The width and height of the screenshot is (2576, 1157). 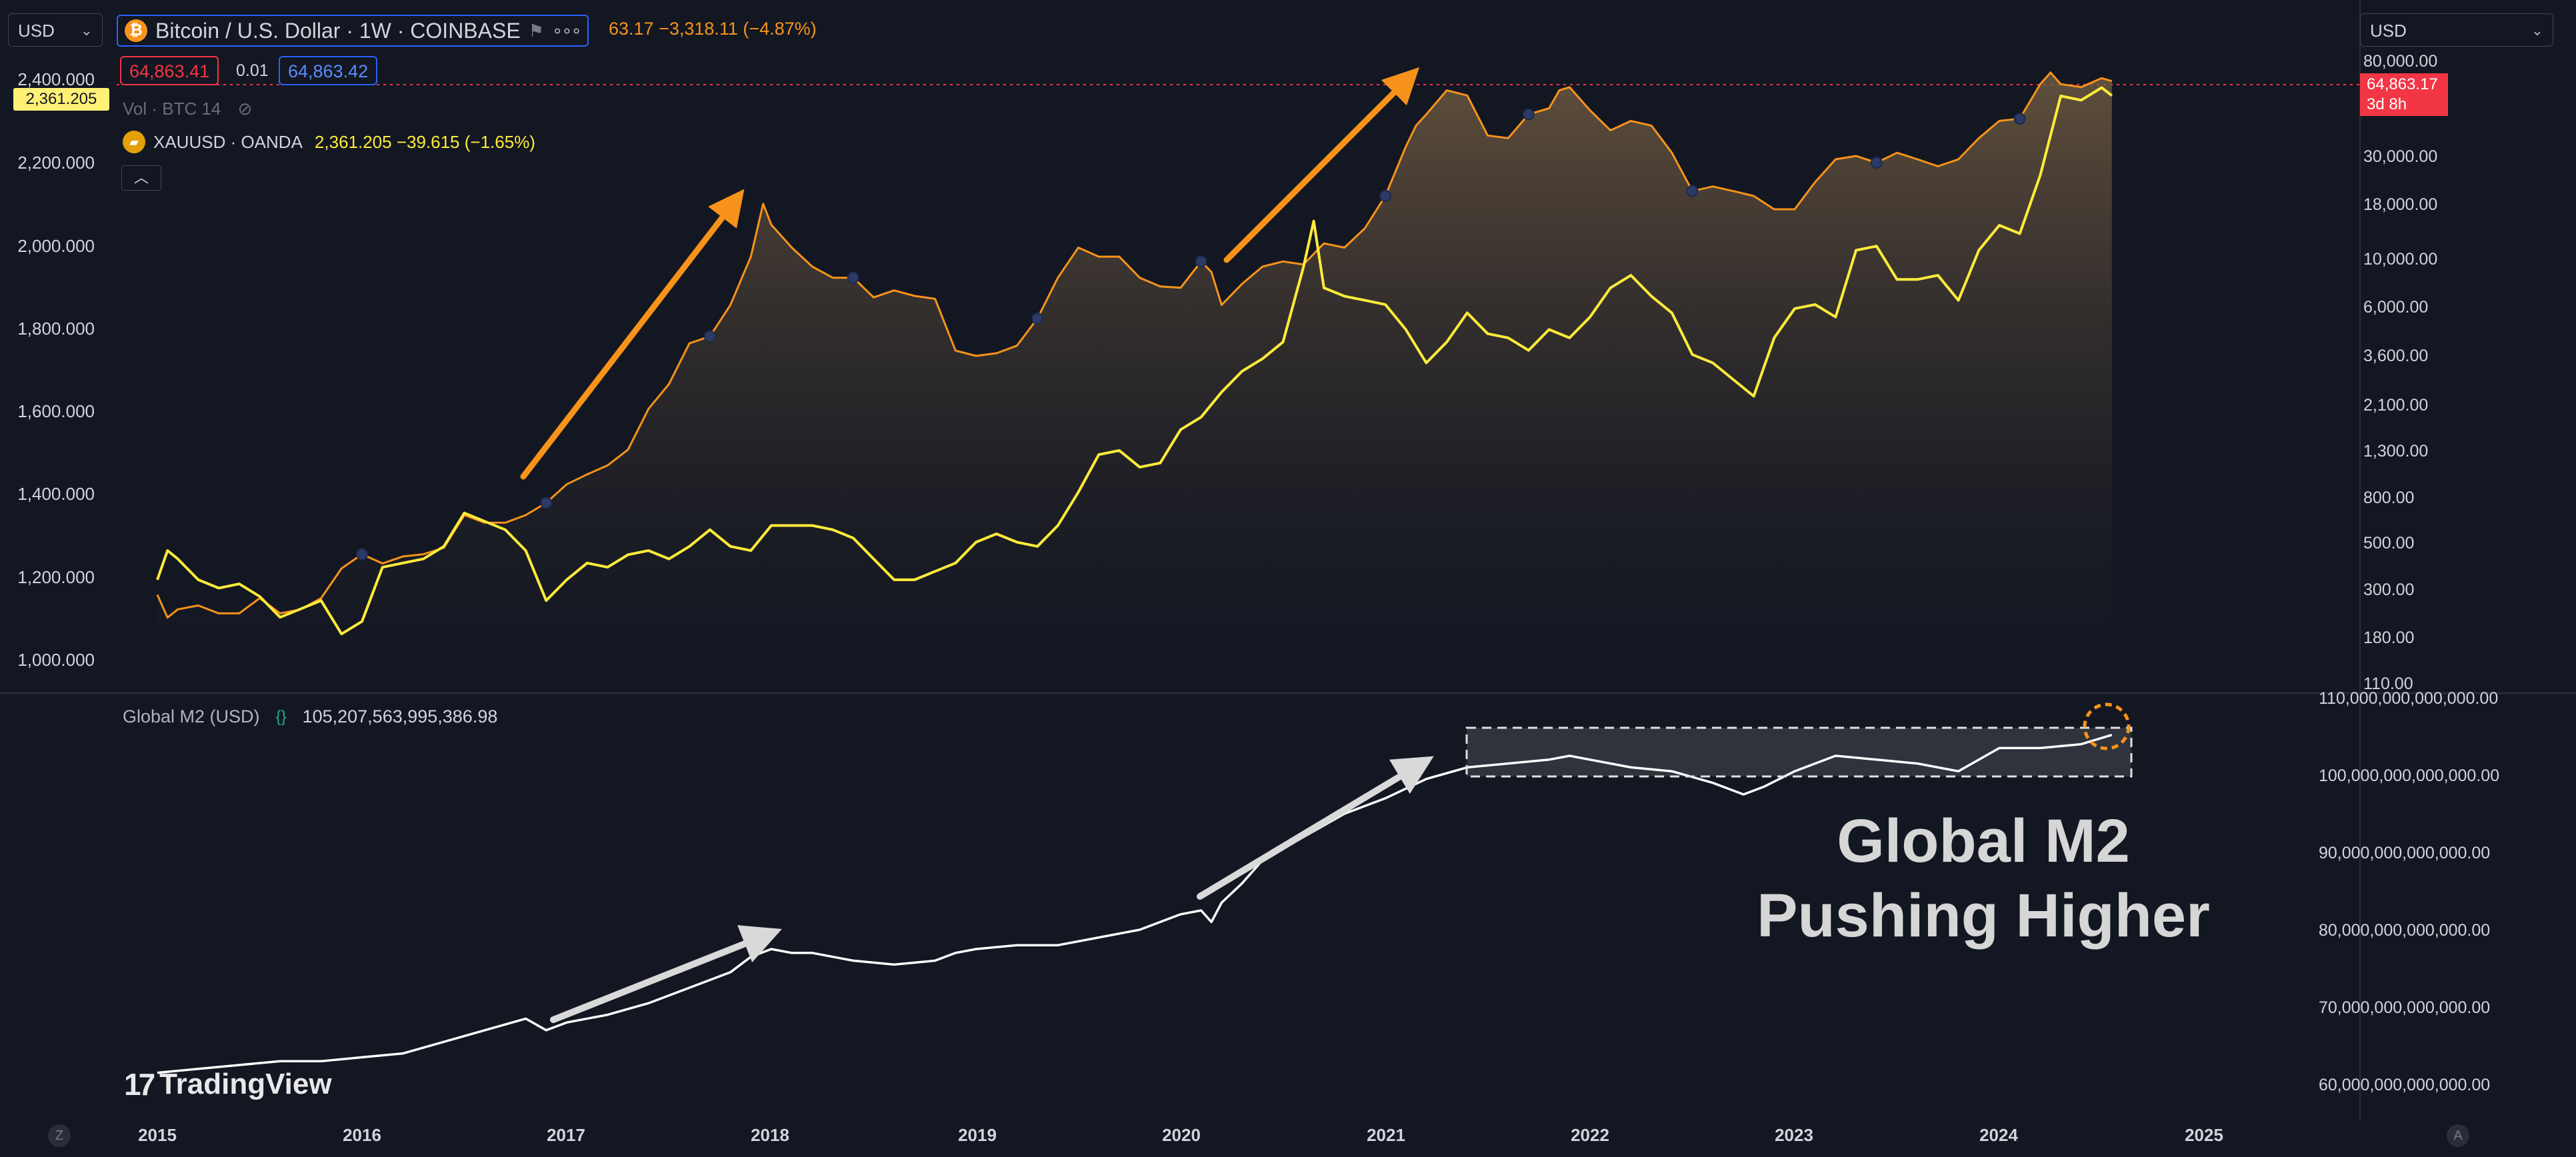 What do you see at coordinates (252, 70) in the screenshot?
I see `spread-value: 0.01` at bounding box center [252, 70].